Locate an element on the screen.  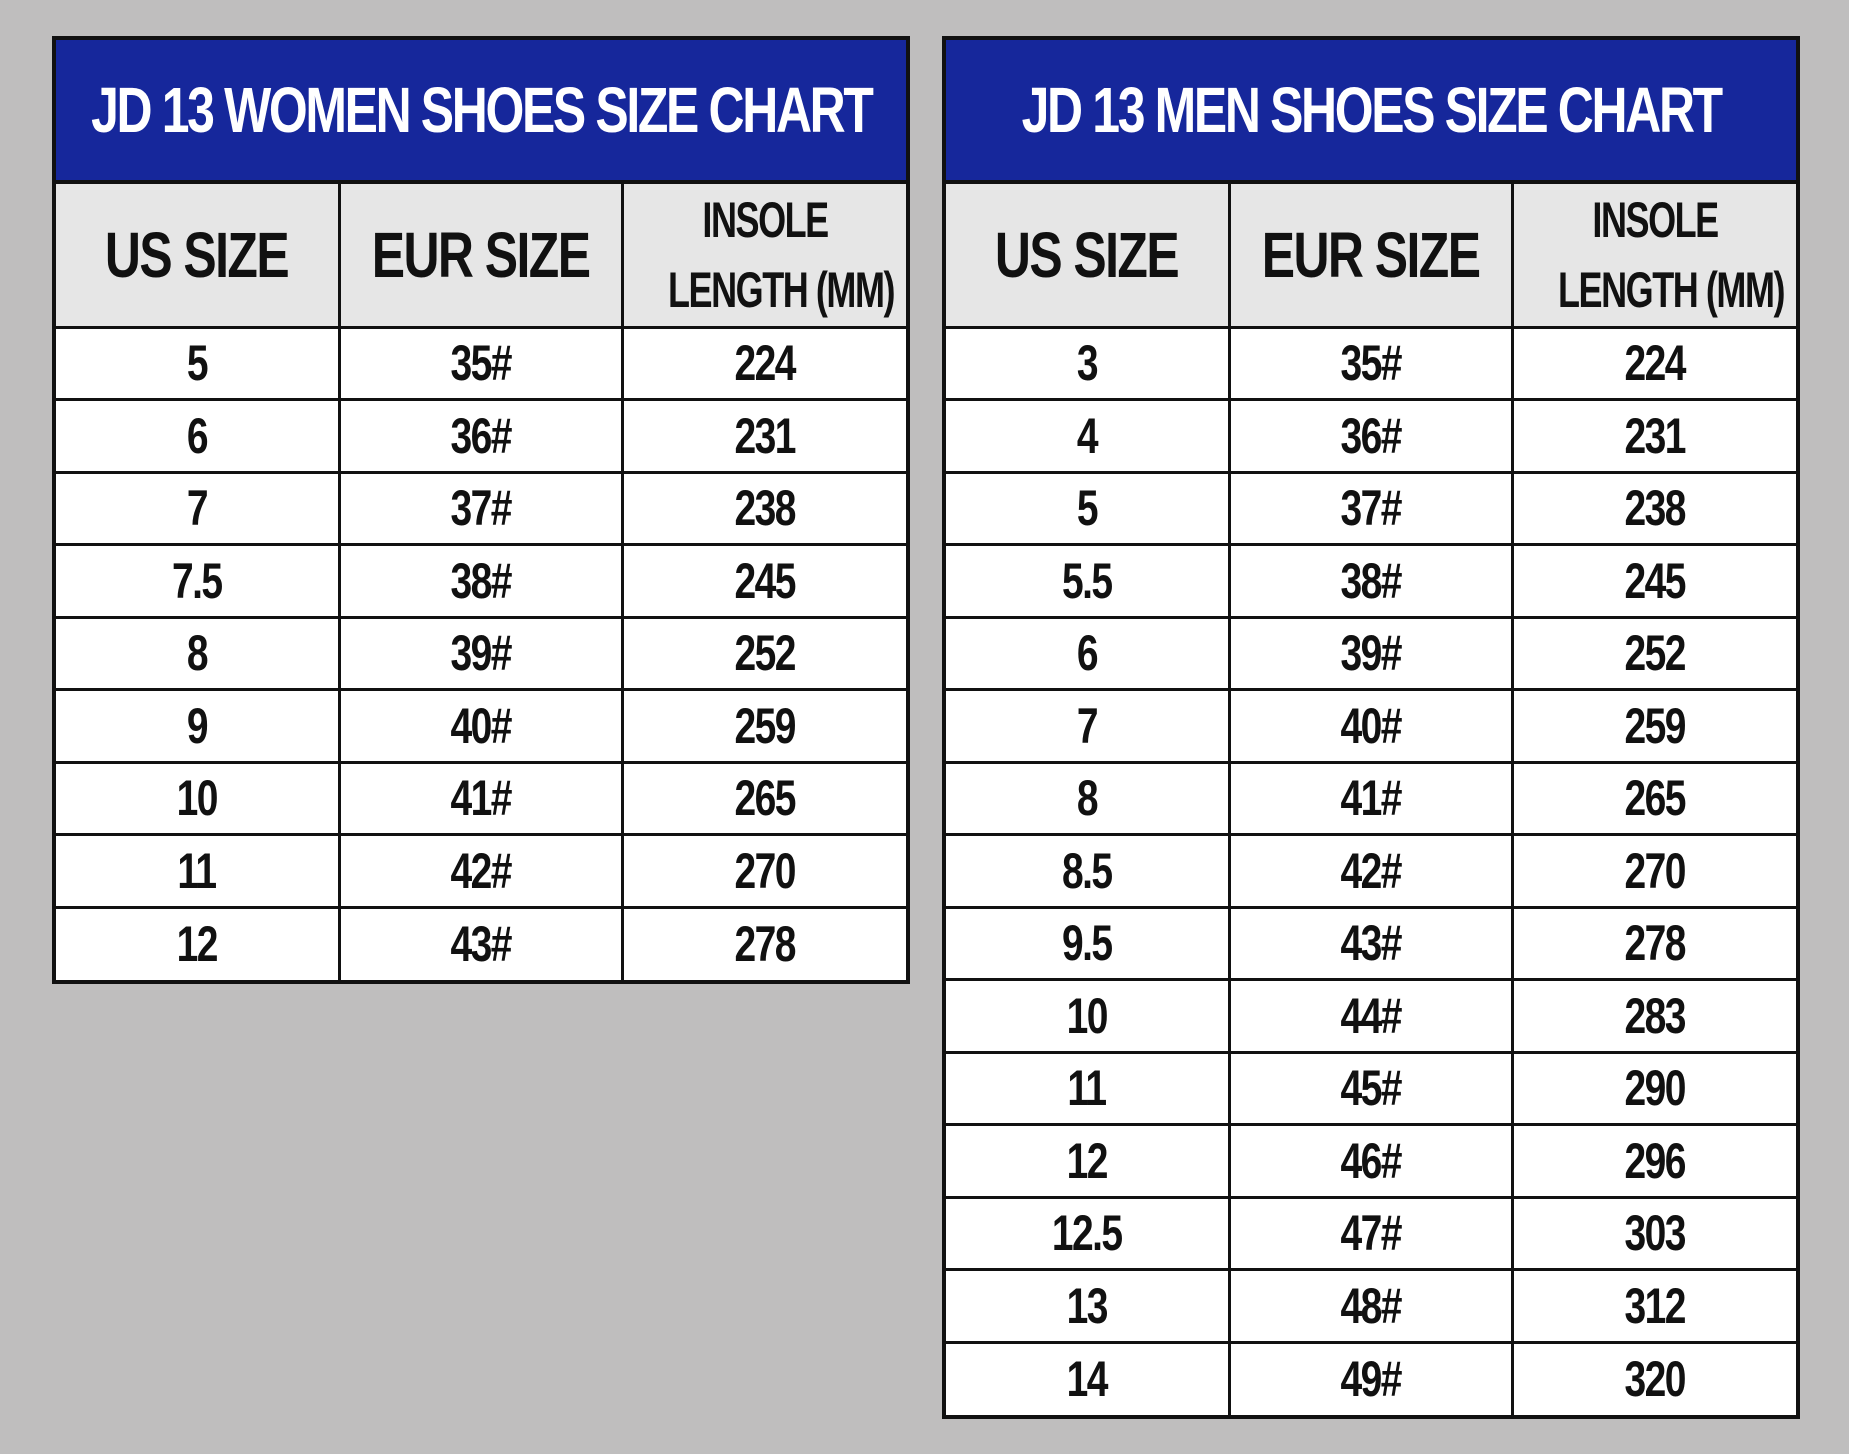
table-row: 6 39# 252 is located at coordinates (1371, 653).